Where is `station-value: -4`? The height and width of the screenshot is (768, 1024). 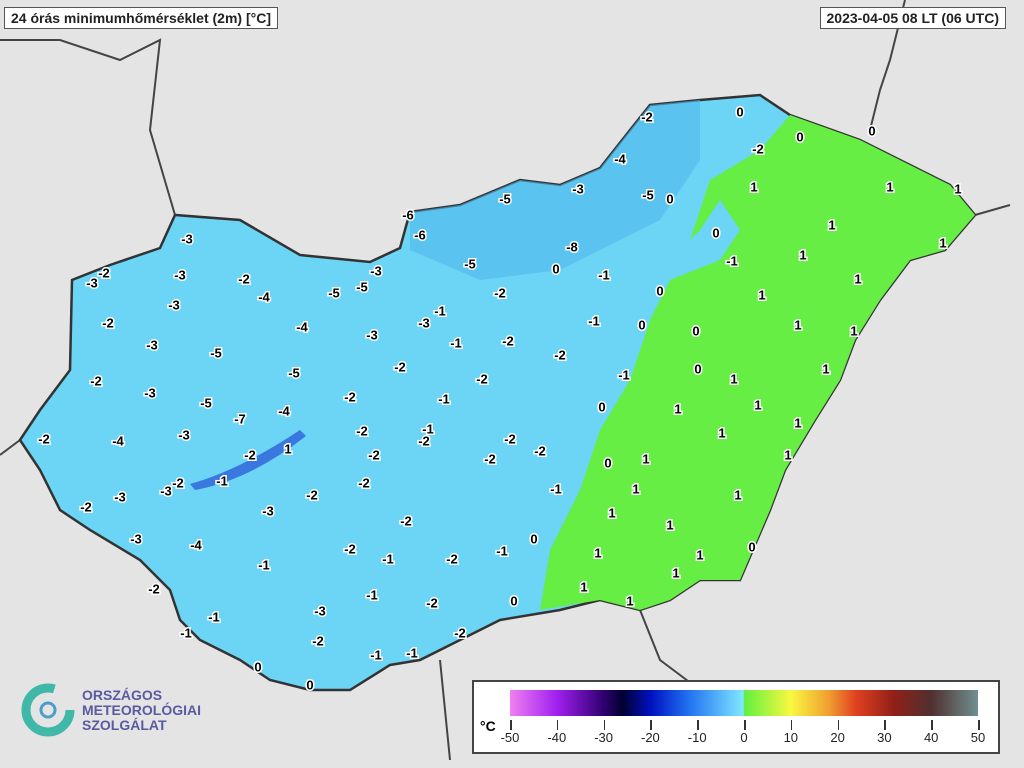 station-value: -4 is located at coordinates (302, 326).